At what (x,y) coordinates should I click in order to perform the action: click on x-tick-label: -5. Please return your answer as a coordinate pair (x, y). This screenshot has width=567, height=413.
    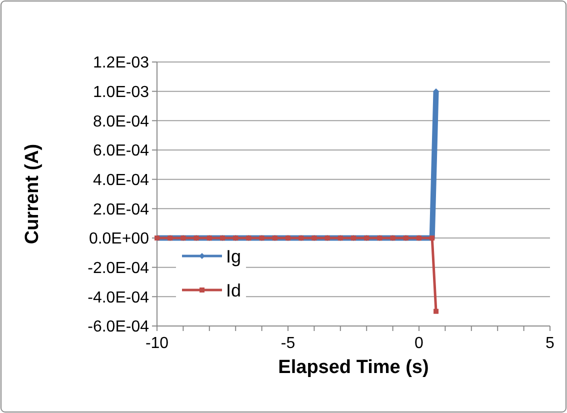
    Looking at the image, I should click on (288, 343).